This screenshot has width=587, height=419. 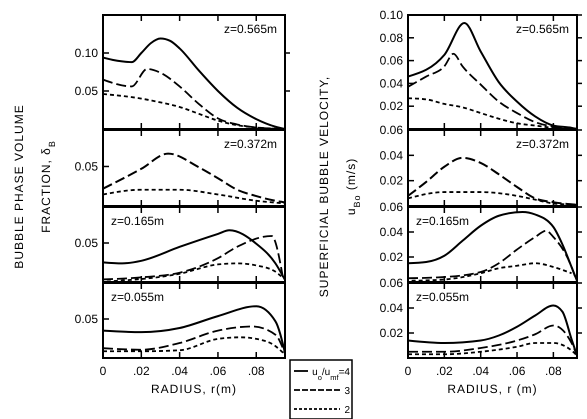 What do you see at coordinates (137, 221) in the screenshot?
I see `text: z=0.165m` at bounding box center [137, 221].